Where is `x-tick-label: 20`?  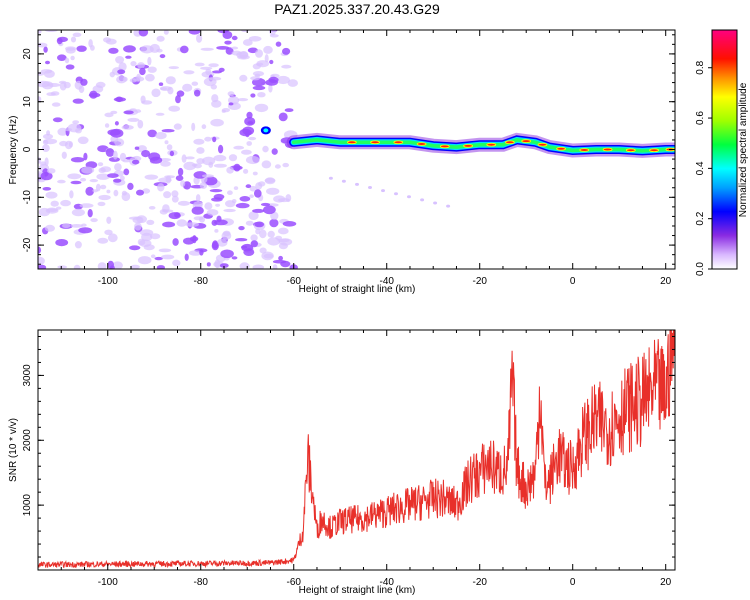 x-tick-label: 20 is located at coordinates (666, 281).